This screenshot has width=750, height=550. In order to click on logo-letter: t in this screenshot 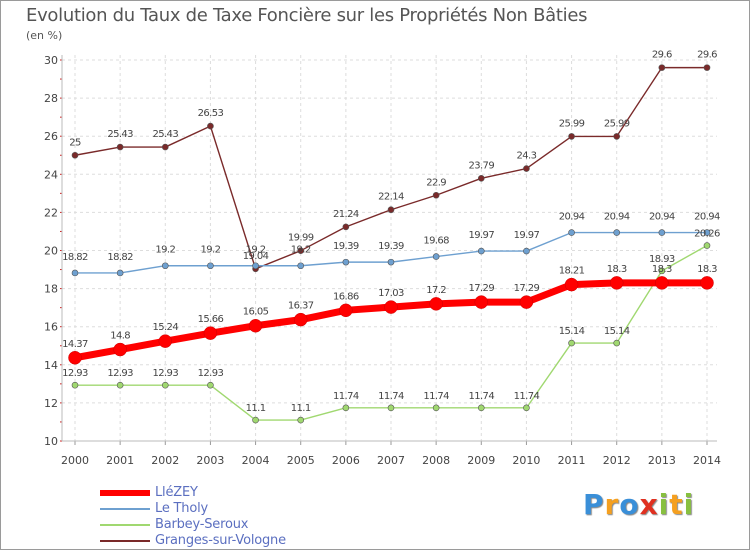, I will do `click(676, 504)`.